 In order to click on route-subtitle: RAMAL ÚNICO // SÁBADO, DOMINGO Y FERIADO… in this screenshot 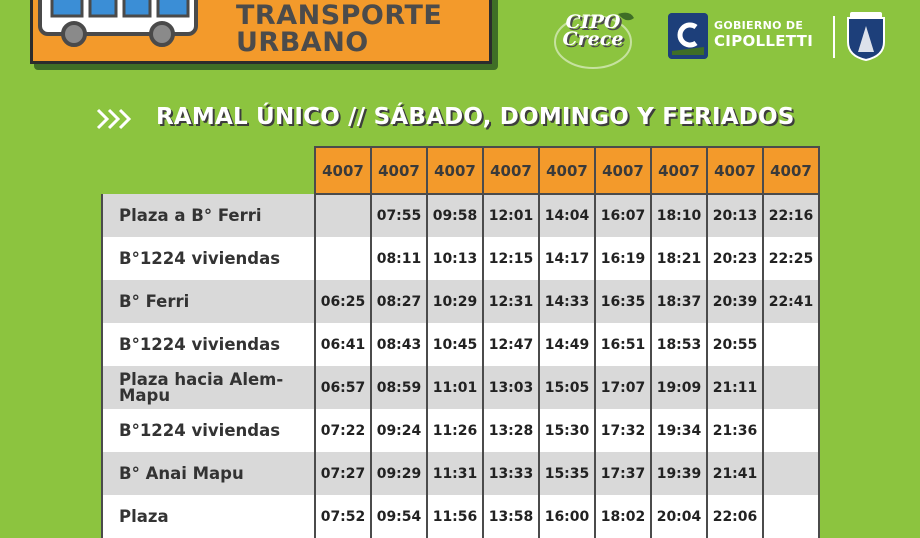, I will do `click(475, 117)`.